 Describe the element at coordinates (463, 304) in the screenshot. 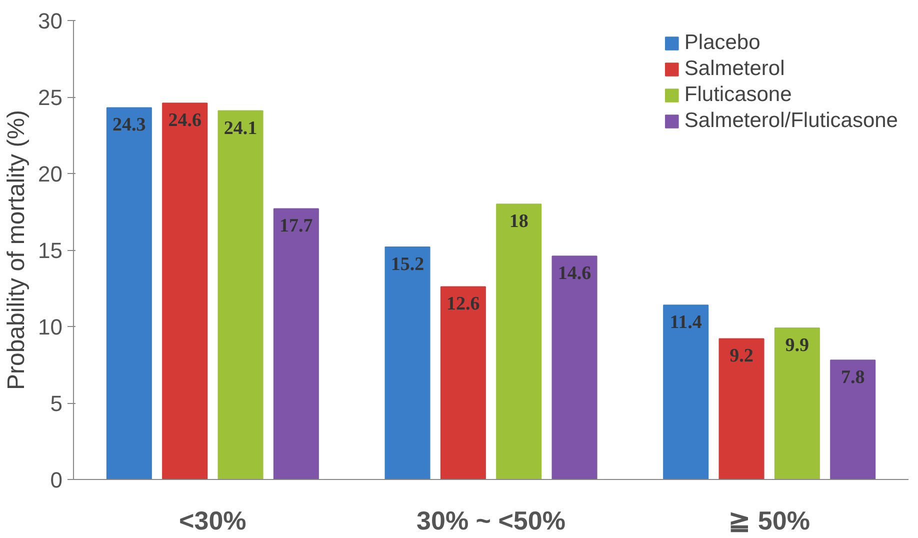

I see `data-label: 12.6` at that location.